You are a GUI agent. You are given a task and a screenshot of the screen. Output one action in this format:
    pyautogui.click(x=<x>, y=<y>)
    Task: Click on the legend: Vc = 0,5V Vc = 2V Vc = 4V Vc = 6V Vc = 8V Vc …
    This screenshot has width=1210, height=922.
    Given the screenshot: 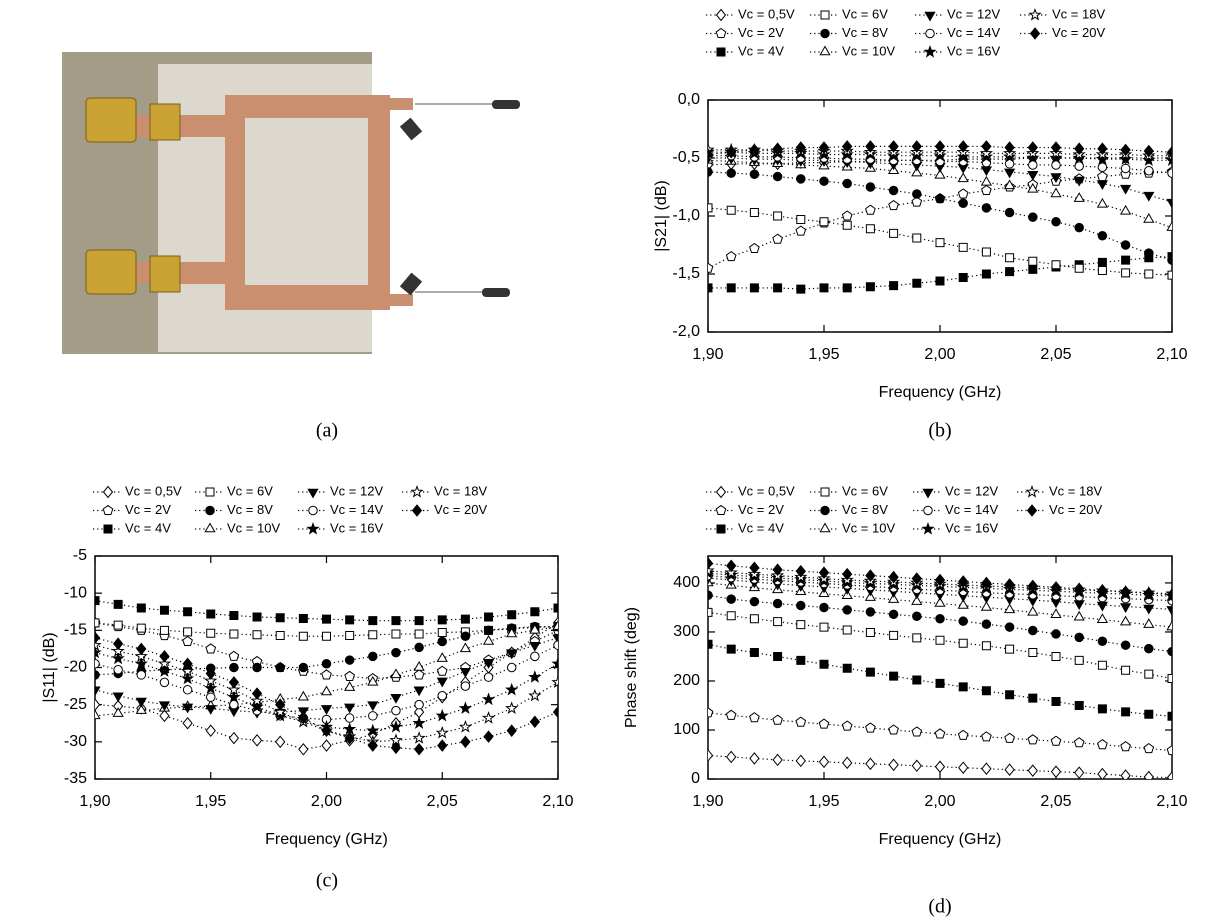 What is the action you would take?
    pyautogui.click(x=905, y=32)
    